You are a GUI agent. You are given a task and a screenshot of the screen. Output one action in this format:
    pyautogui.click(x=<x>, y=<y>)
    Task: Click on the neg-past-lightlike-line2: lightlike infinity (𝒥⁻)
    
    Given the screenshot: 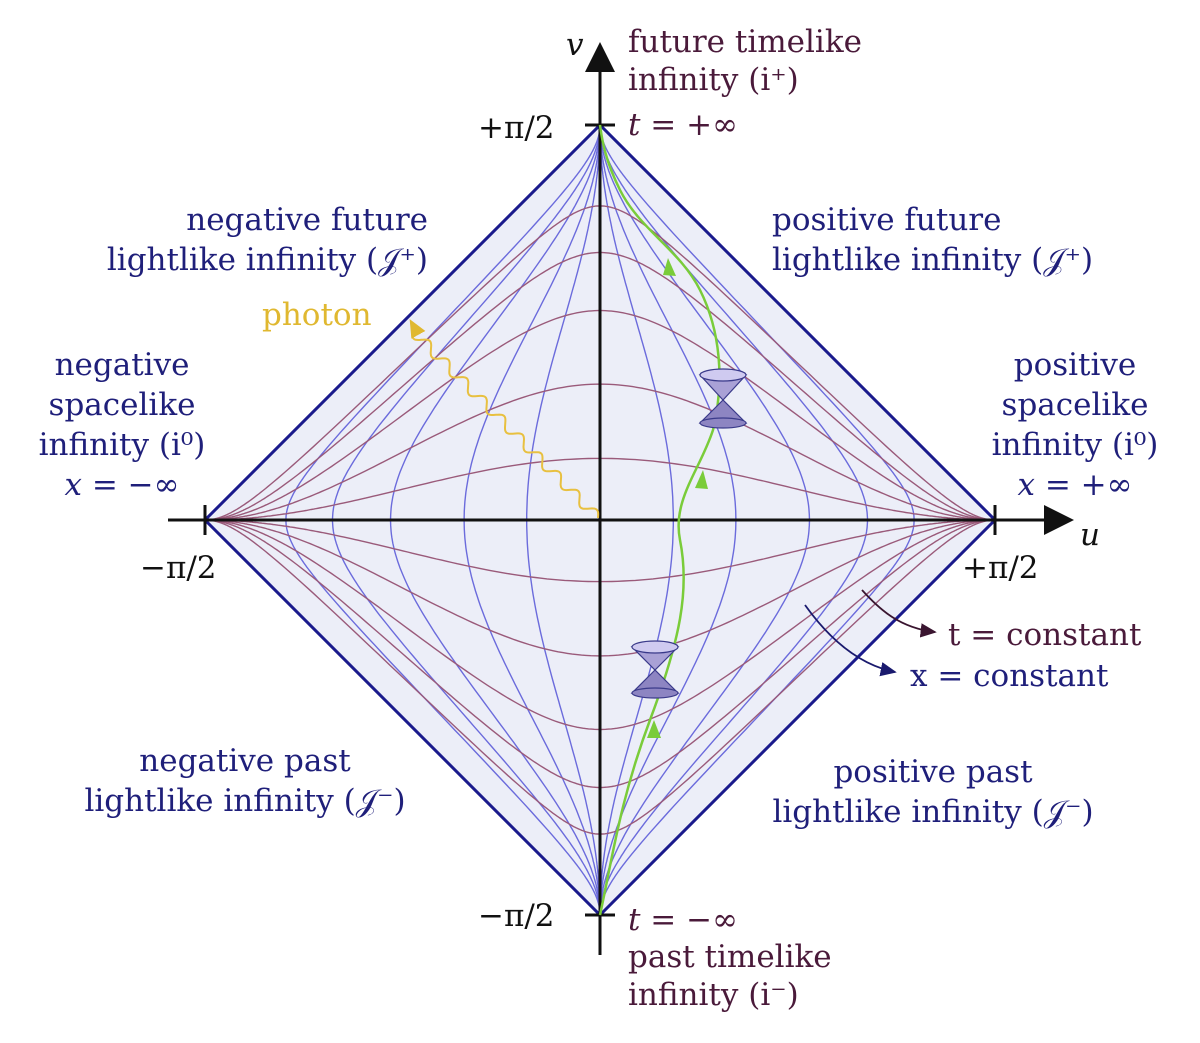 What is the action you would take?
    pyautogui.click(x=244, y=801)
    